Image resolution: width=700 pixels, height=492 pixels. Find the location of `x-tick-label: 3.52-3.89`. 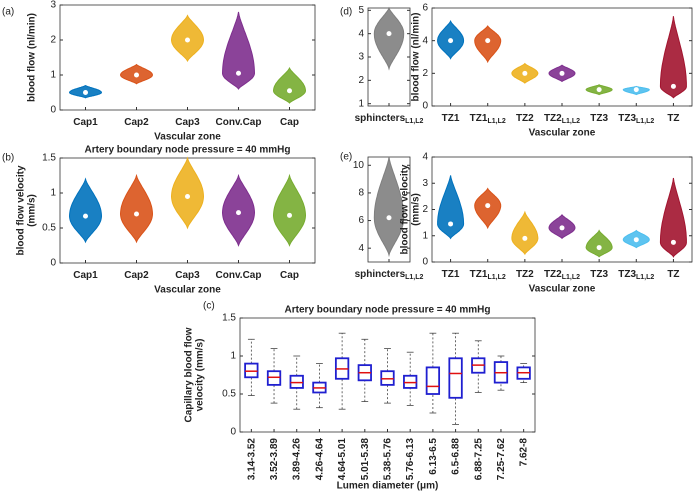

x-tick-label: 3.52-3.89 is located at coordinates (274, 459).